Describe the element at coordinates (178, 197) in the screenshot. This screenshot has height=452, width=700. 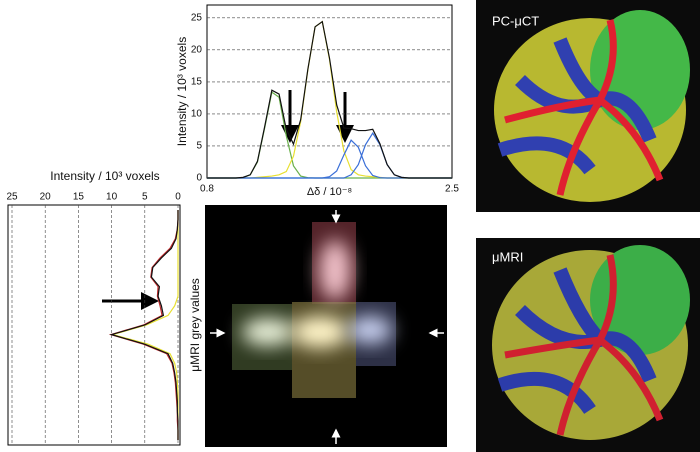
I see `x-tick-label: 0` at that location.